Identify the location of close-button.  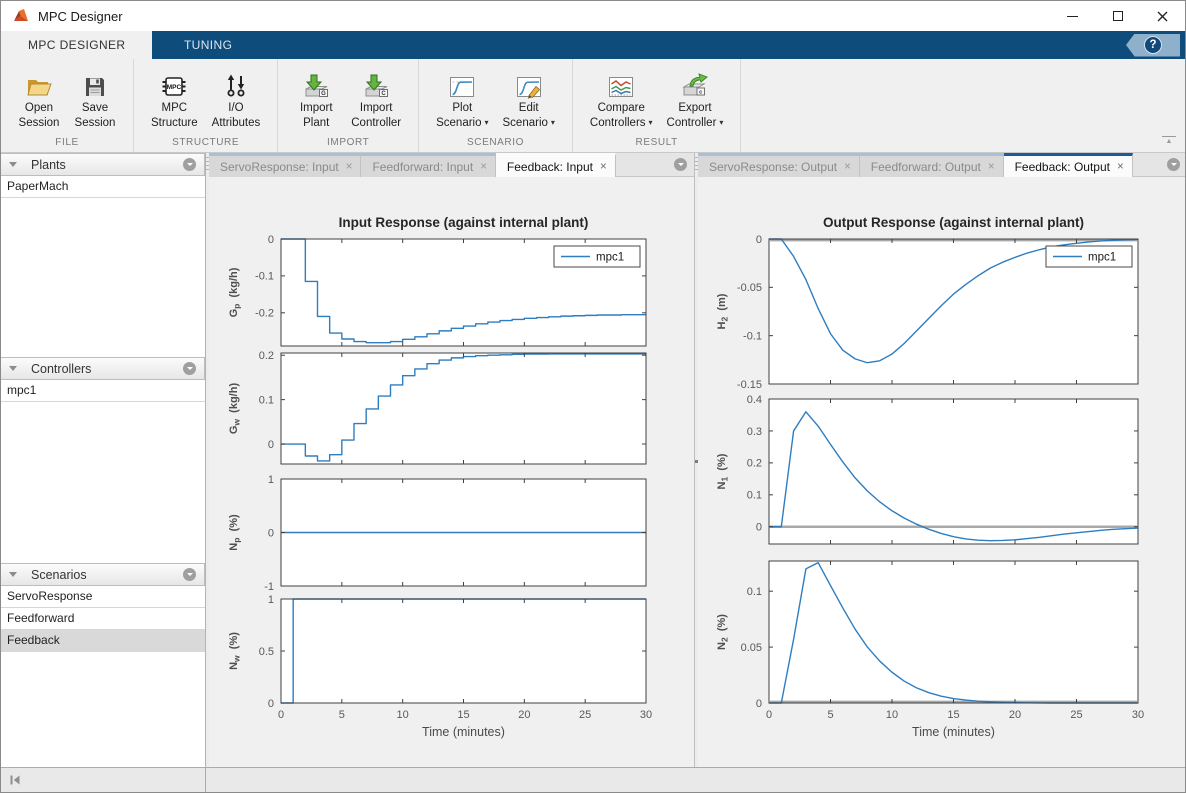
(1162, 16).